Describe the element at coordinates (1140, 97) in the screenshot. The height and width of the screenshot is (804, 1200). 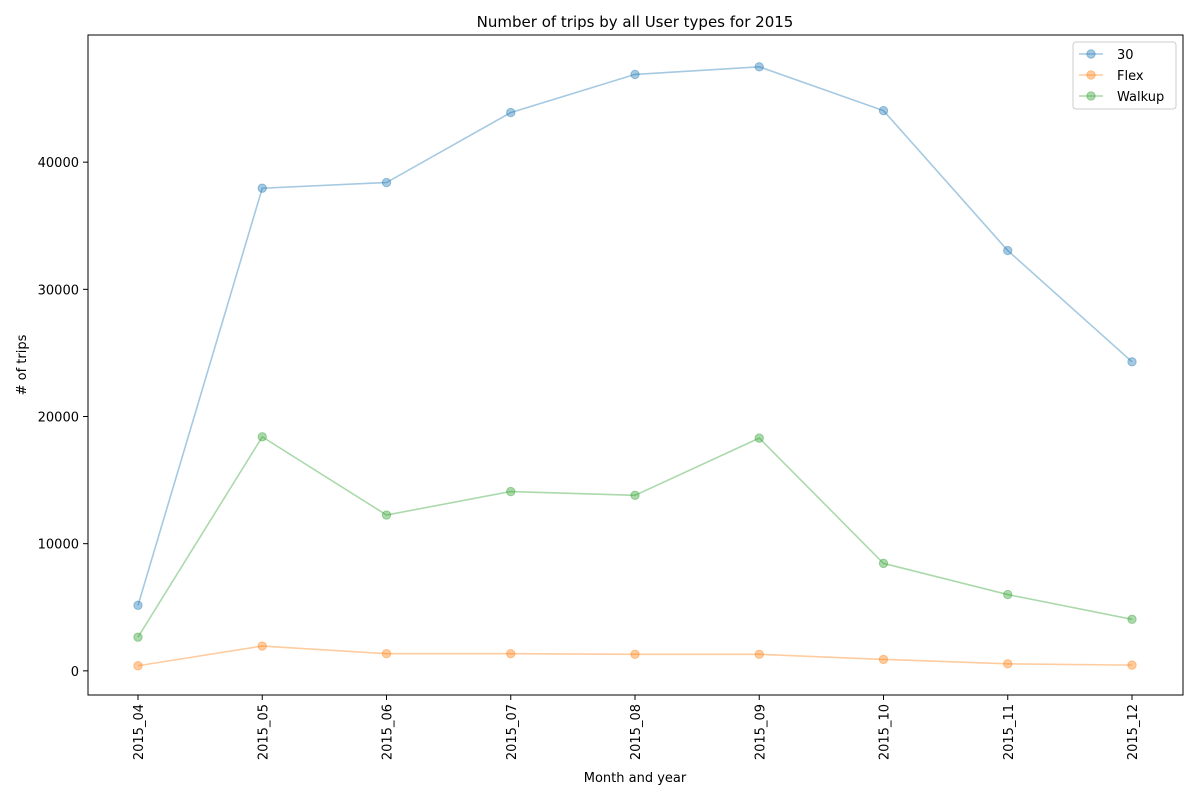
I see `legend-label: Walkup` at that location.